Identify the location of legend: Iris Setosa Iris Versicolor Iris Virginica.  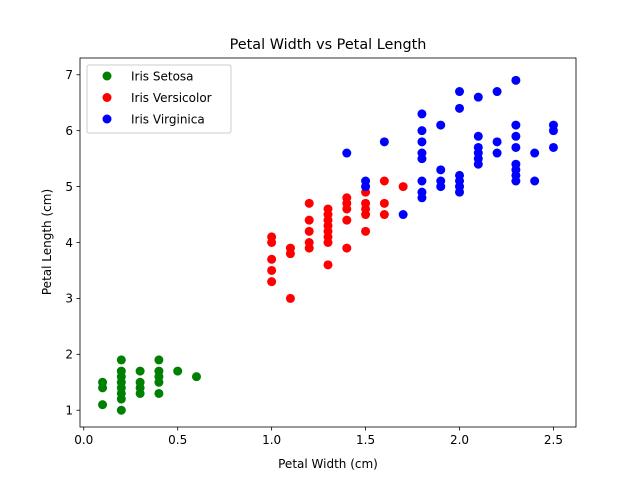
(159, 99).